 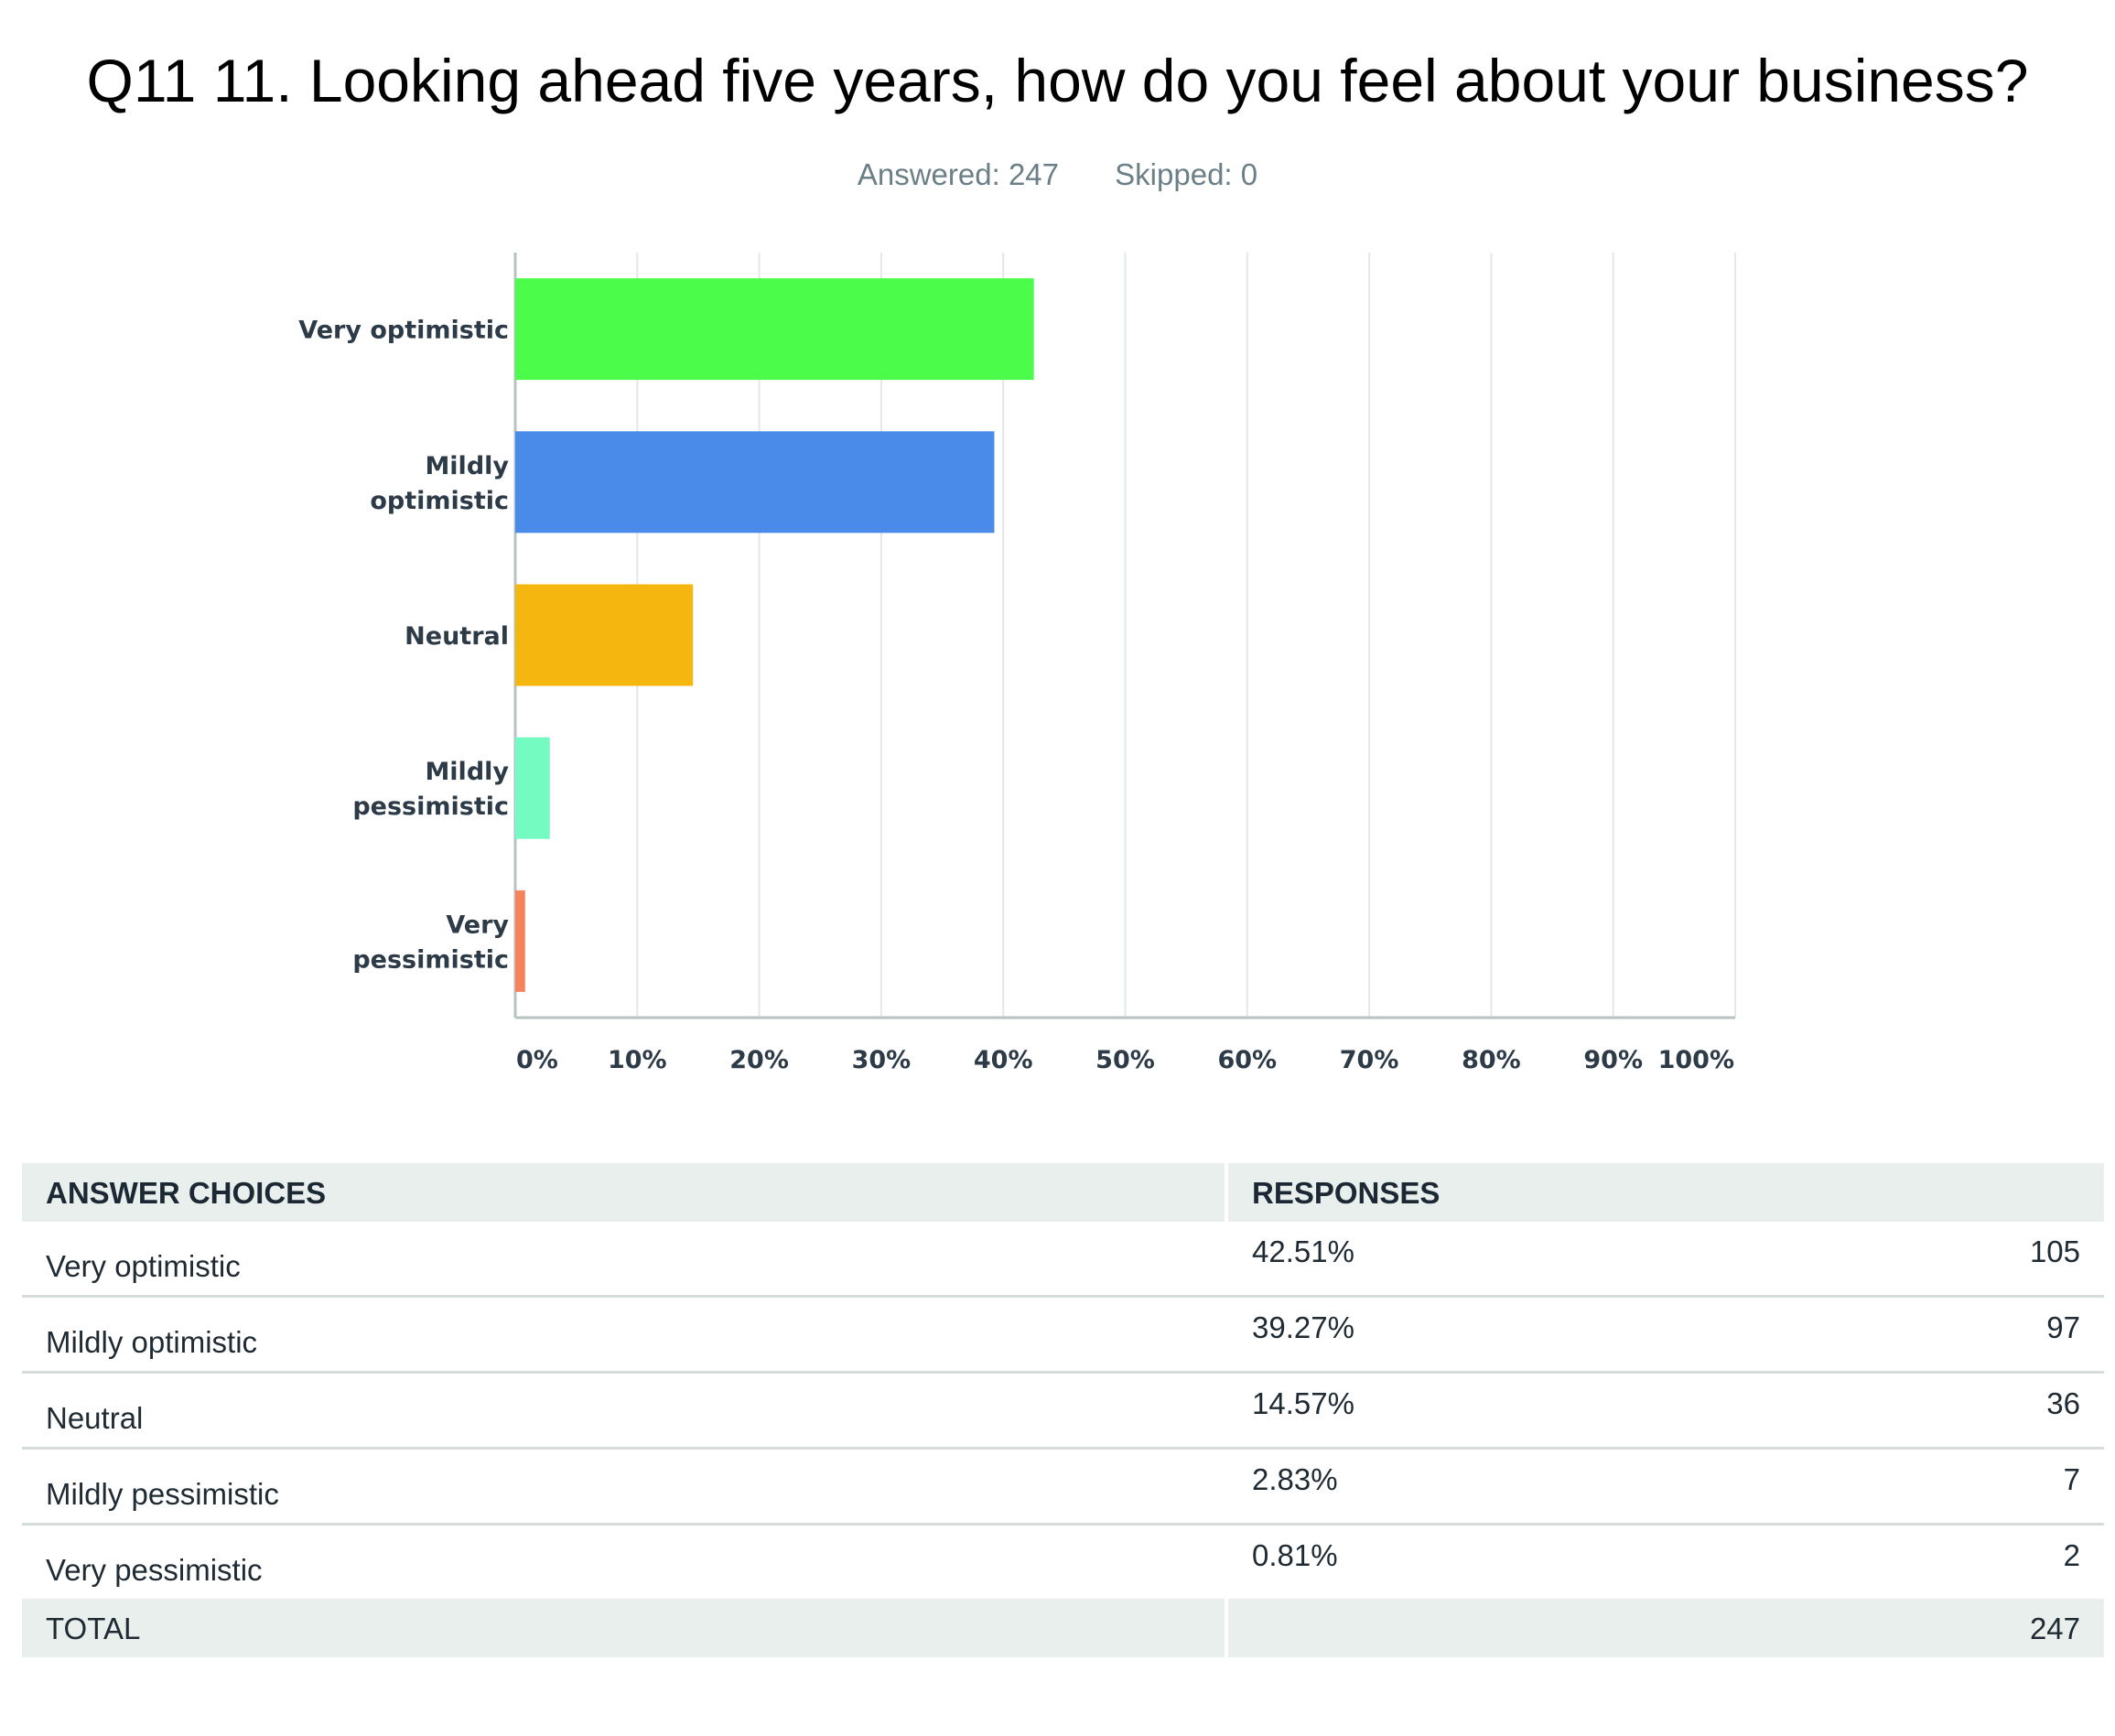 I want to click on row-percent: 0.81%, so click(x=1295, y=1555).